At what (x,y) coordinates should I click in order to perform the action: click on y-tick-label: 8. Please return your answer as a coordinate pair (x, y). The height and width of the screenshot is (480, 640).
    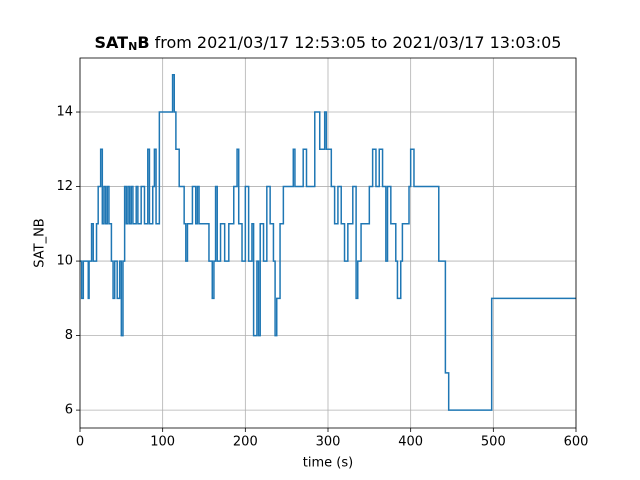
    Looking at the image, I should click on (69, 335).